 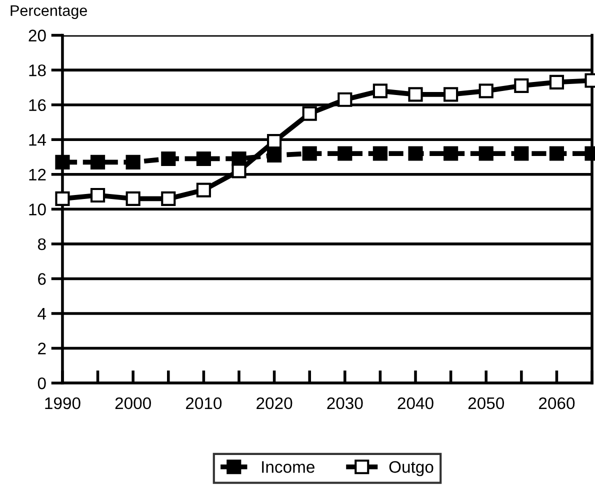 What do you see at coordinates (204, 403) in the screenshot?
I see `x-tick-label: 2010` at bounding box center [204, 403].